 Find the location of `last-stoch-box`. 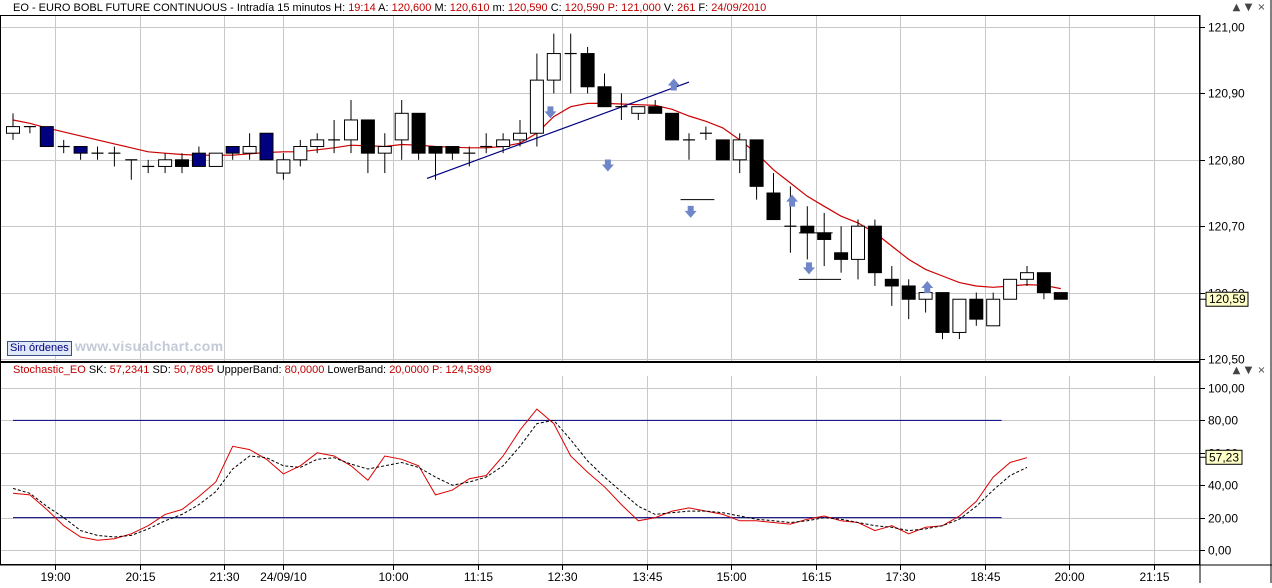

last-stoch-box is located at coordinates (1224, 457).